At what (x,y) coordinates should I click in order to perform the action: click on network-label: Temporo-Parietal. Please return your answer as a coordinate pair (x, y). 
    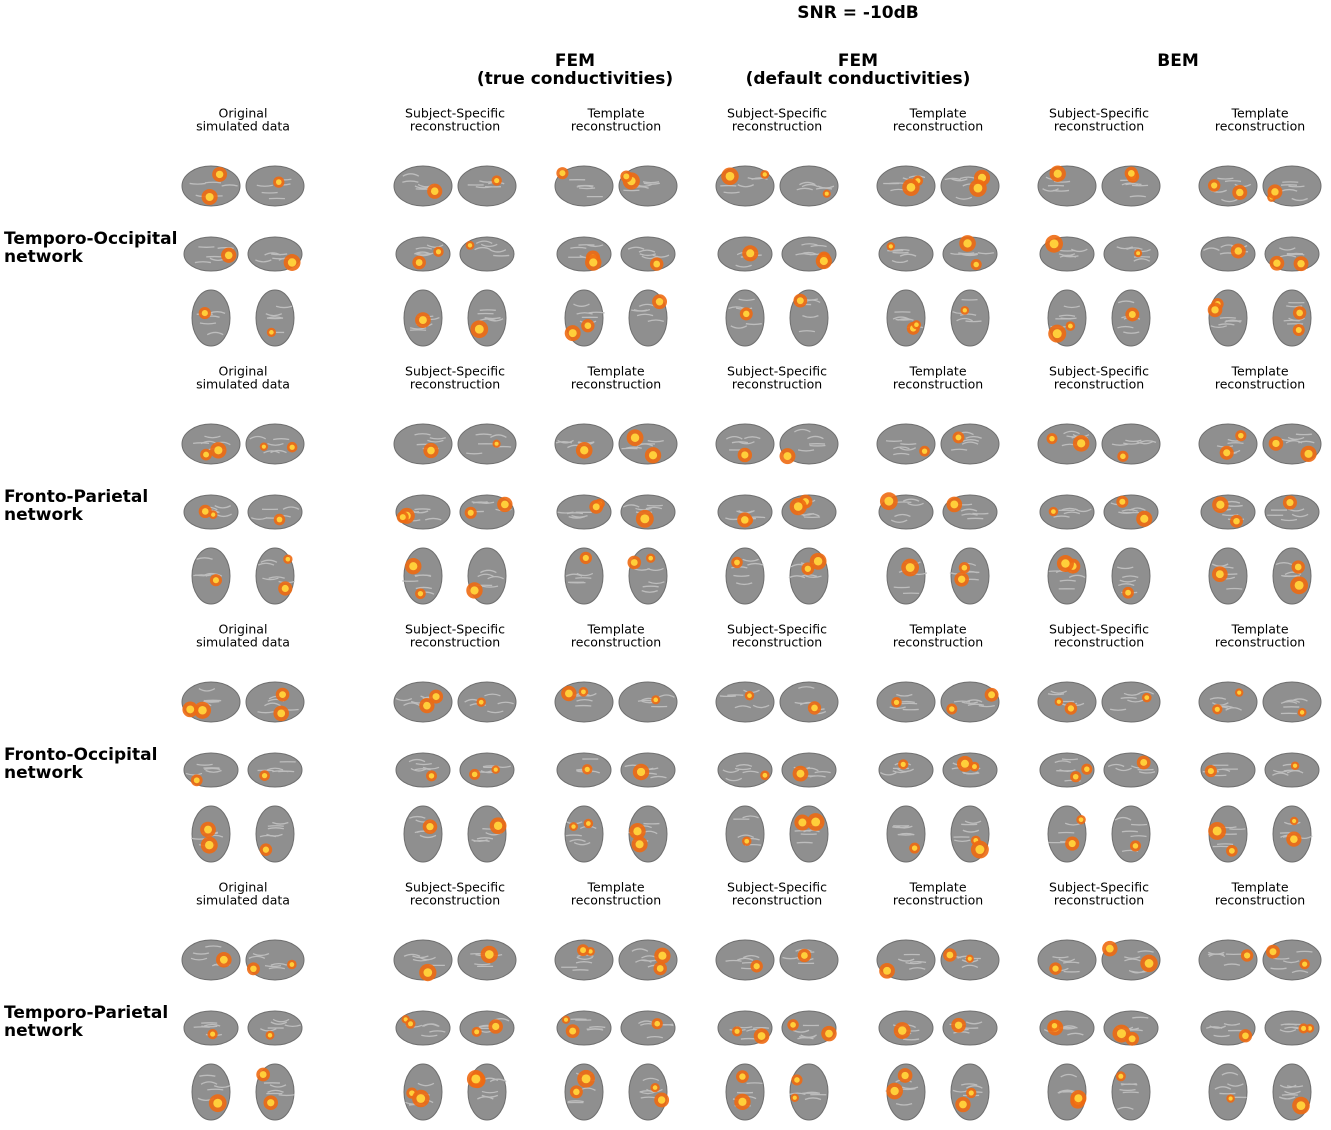
    Looking at the image, I should click on (86, 1013).